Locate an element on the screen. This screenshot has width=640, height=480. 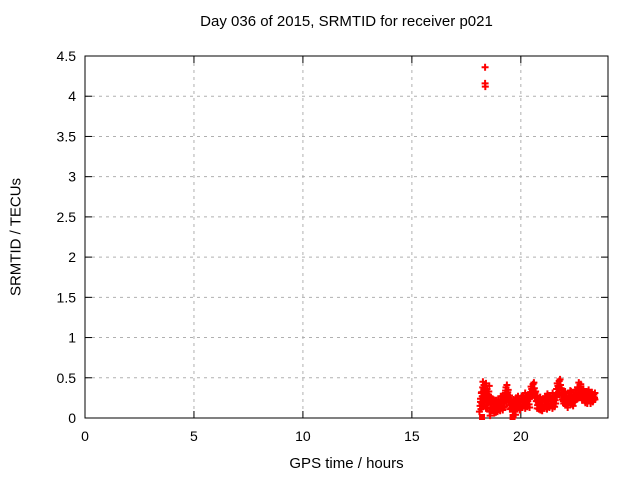
y-tick-label: 2.5 is located at coordinates (67, 217).